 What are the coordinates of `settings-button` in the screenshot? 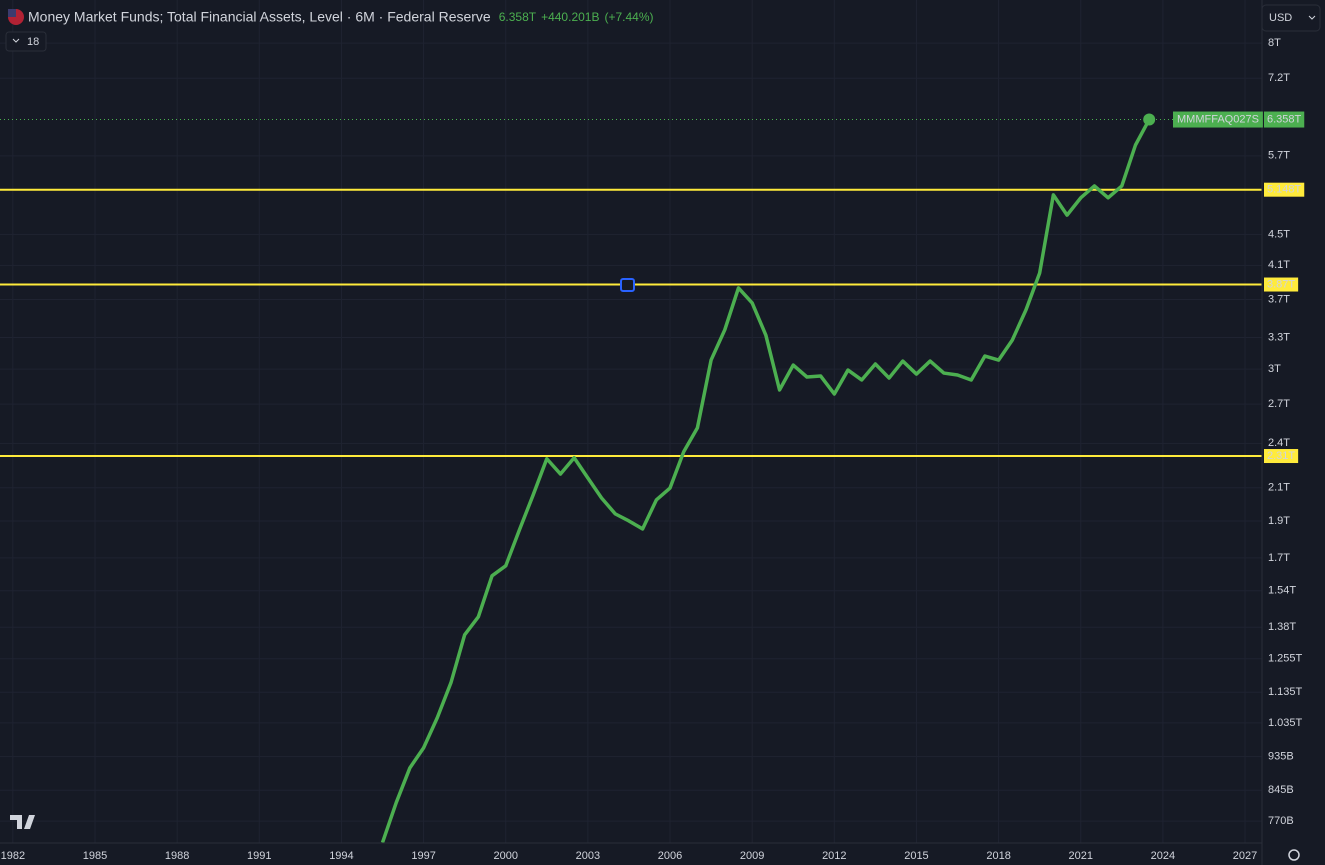 It's located at (1294, 855).